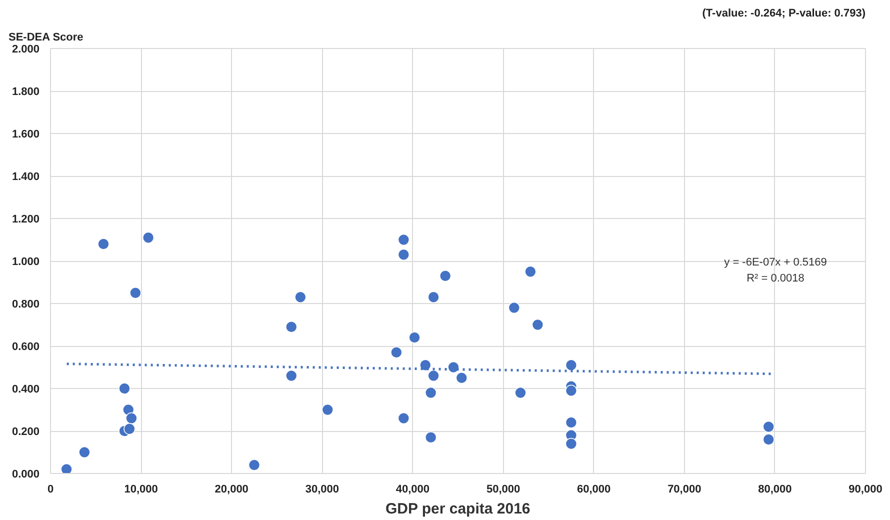 Image resolution: width=890 pixels, height=520 pixels. Describe the element at coordinates (775, 490) in the screenshot. I see `x-tick-label: 80,000` at that location.